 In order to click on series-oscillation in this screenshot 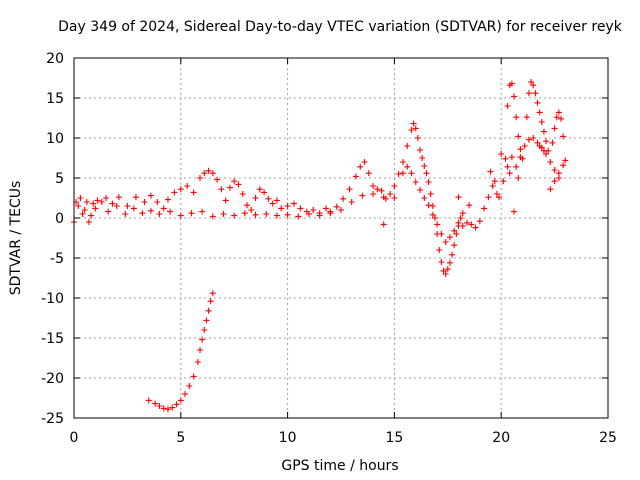, I will do `click(443, 198)`.